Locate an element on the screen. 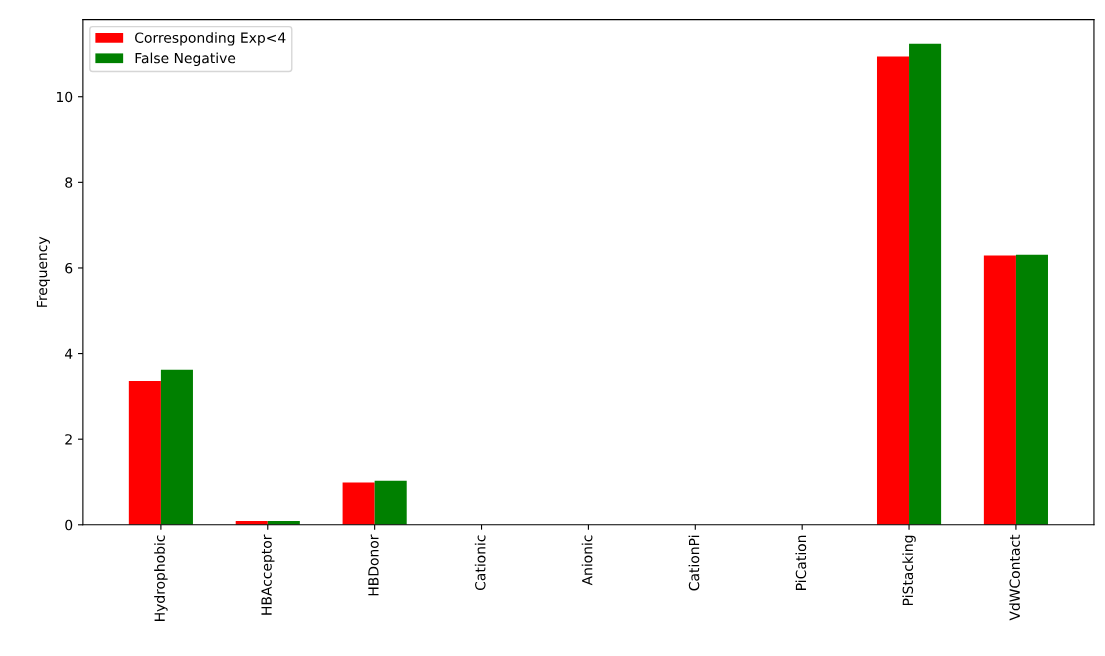  y-tick-label: 4 is located at coordinates (69, 353).